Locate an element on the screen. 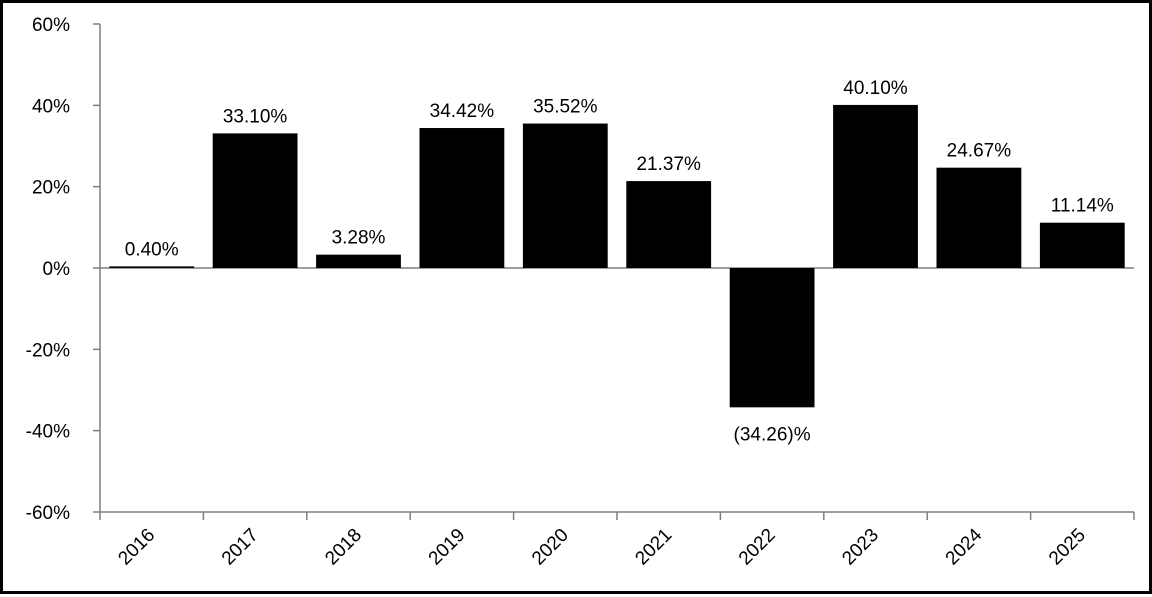 The image size is (1152, 597). x-tick-label-2018: 2018 is located at coordinates (343, 547).